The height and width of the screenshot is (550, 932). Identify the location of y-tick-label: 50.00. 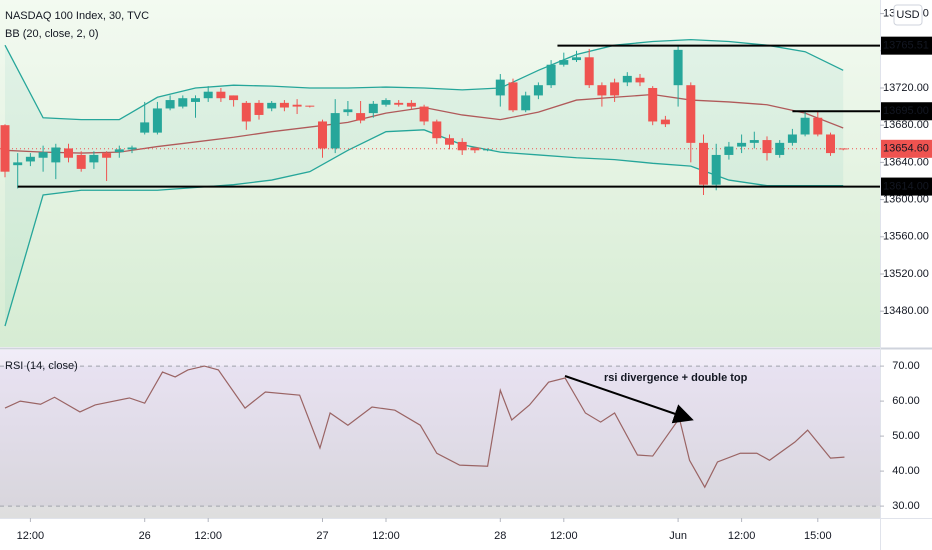
(906, 436).